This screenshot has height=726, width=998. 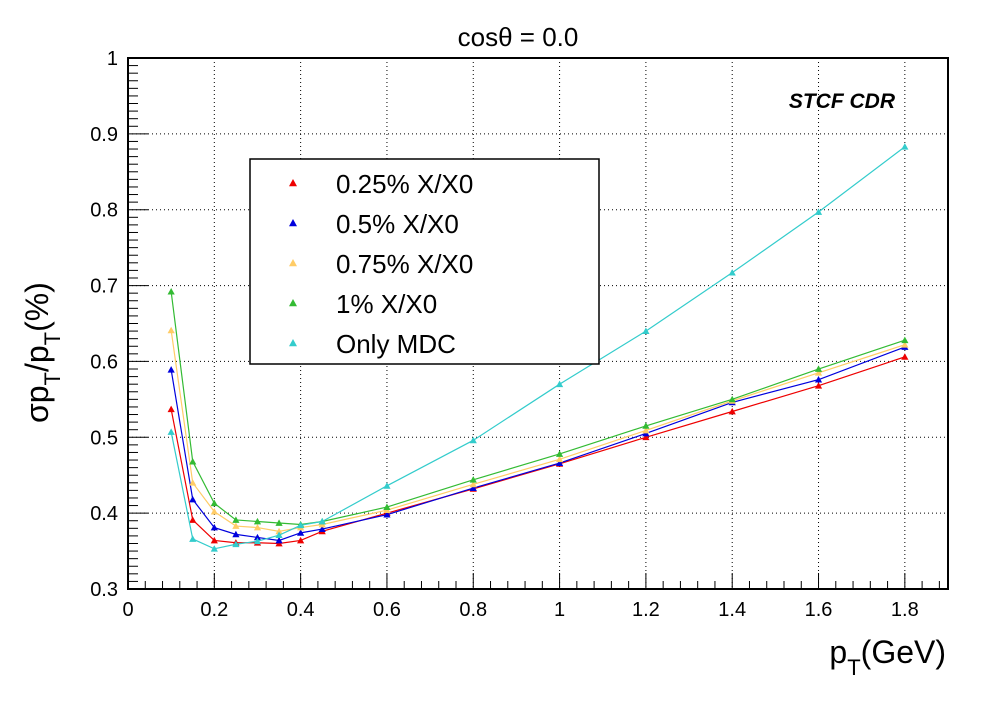 What do you see at coordinates (903, 652) in the screenshot?
I see `x-axis-title-suffix: (GeV)` at bounding box center [903, 652].